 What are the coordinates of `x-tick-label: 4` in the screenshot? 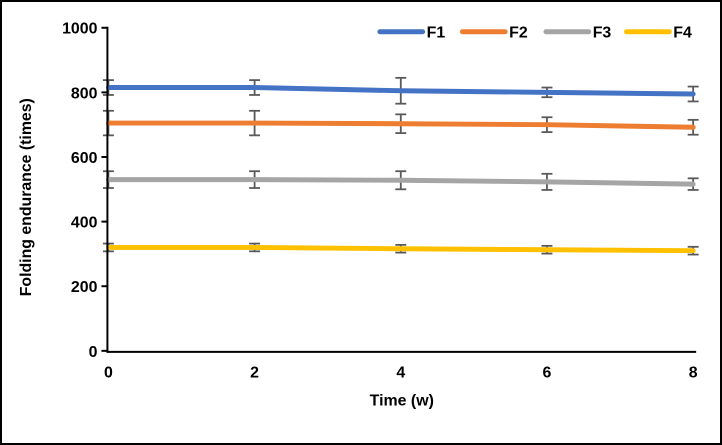 It's located at (400, 373).